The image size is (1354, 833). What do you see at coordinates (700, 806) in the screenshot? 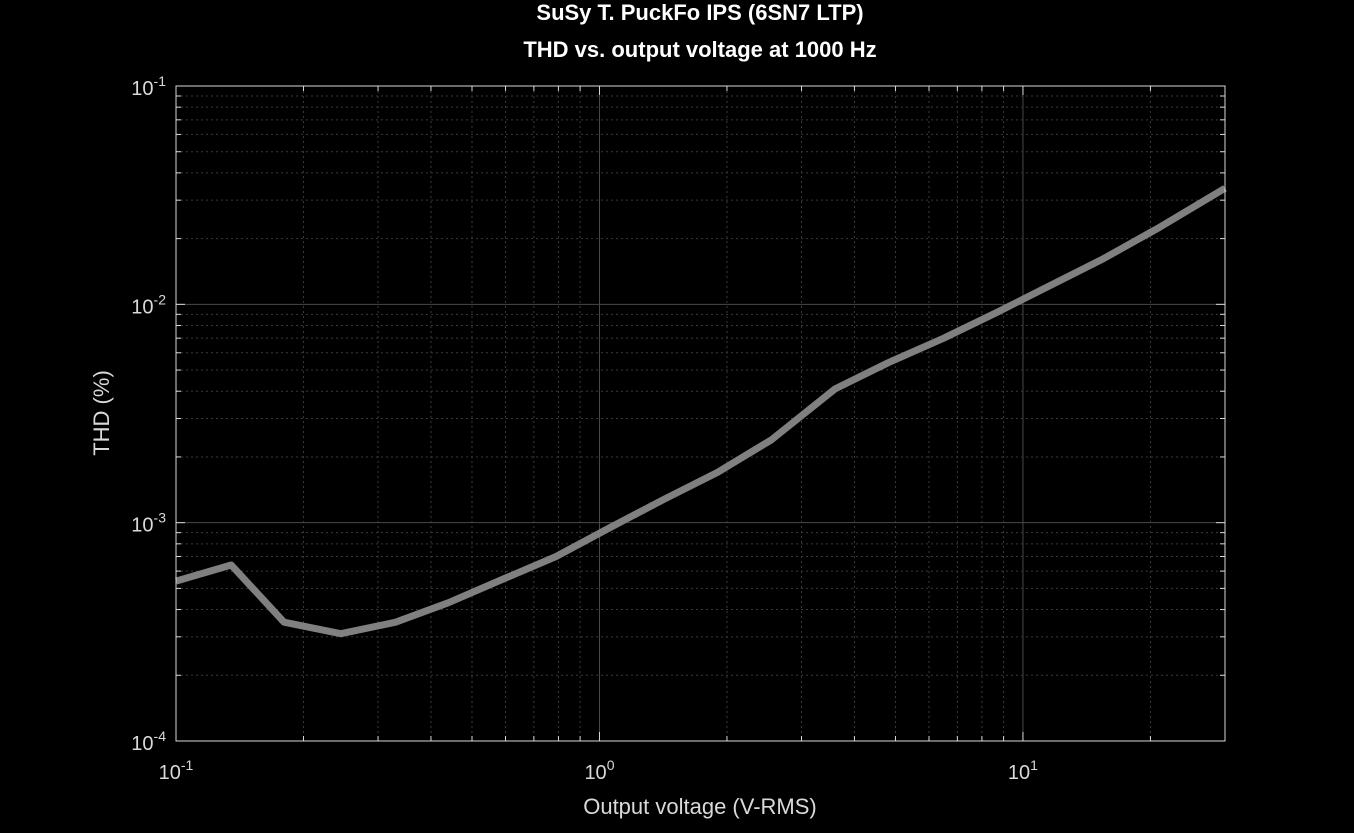
I see `x-axis-label: Output voltage (V-RMS)` at bounding box center [700, 806].